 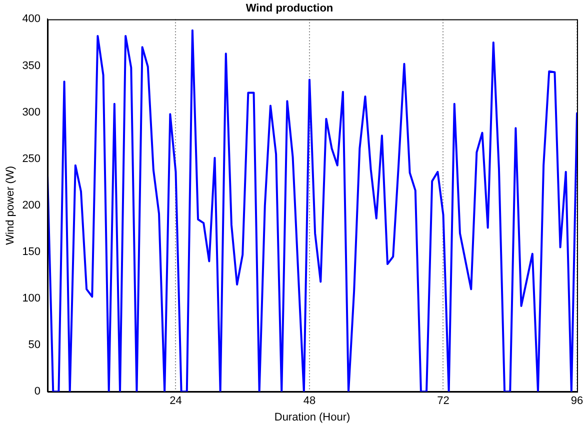 What do you see at coordinates (443, 401) in the screenshot?
I see `x-tick-label: 72` at bounding box center [443, 401].